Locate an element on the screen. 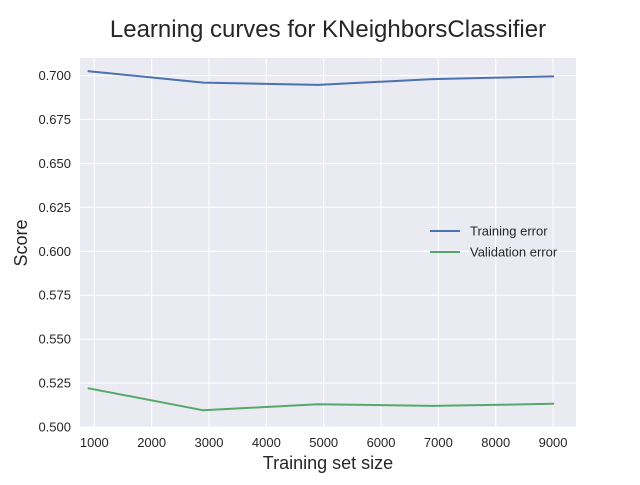 The image size is (640, 485). y-tick-label: 0.675 is located at coordinates (54, 119).